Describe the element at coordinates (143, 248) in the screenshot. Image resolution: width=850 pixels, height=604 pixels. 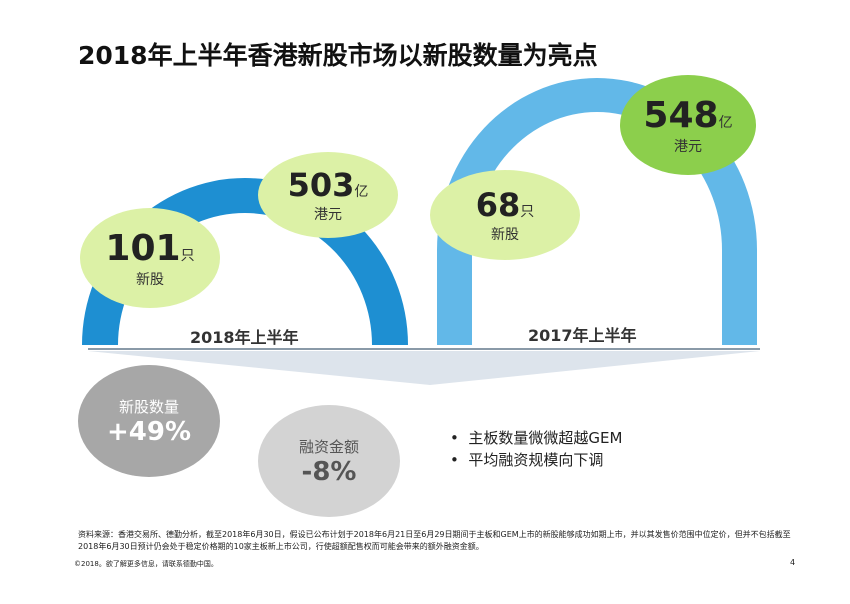
I see `ipo-count-2018: 101` at that location.